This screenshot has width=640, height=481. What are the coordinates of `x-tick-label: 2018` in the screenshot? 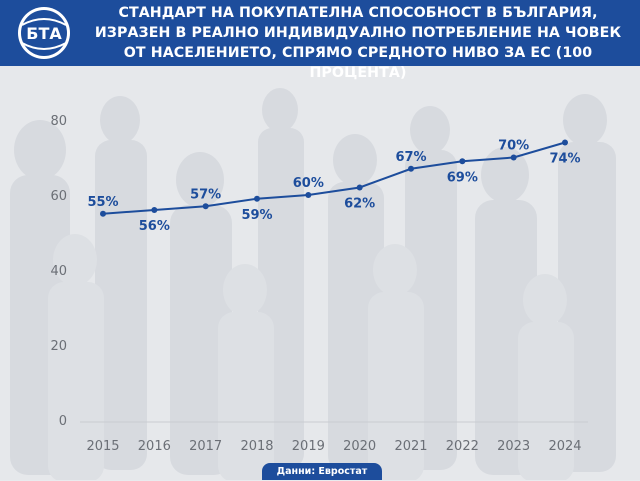 It's located at (256, 446).